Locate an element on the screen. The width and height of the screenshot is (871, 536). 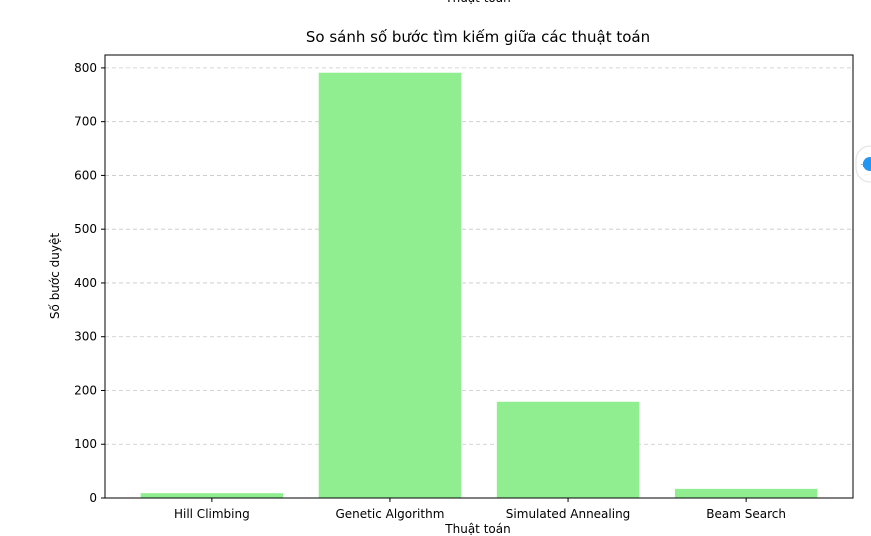
x-tick-label: Beam Search is located at coordinates (746, 514).